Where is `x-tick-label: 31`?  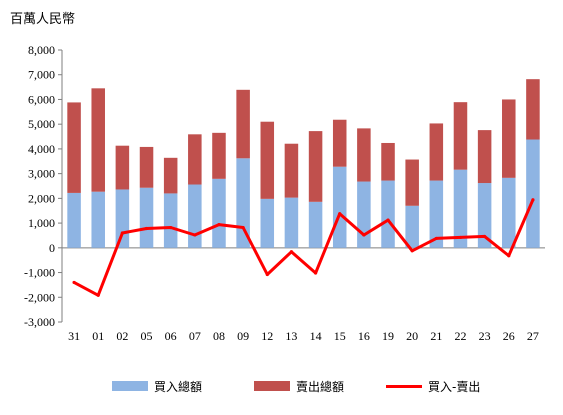
x-tick-label: 31 is located at coordinates (74, 336).